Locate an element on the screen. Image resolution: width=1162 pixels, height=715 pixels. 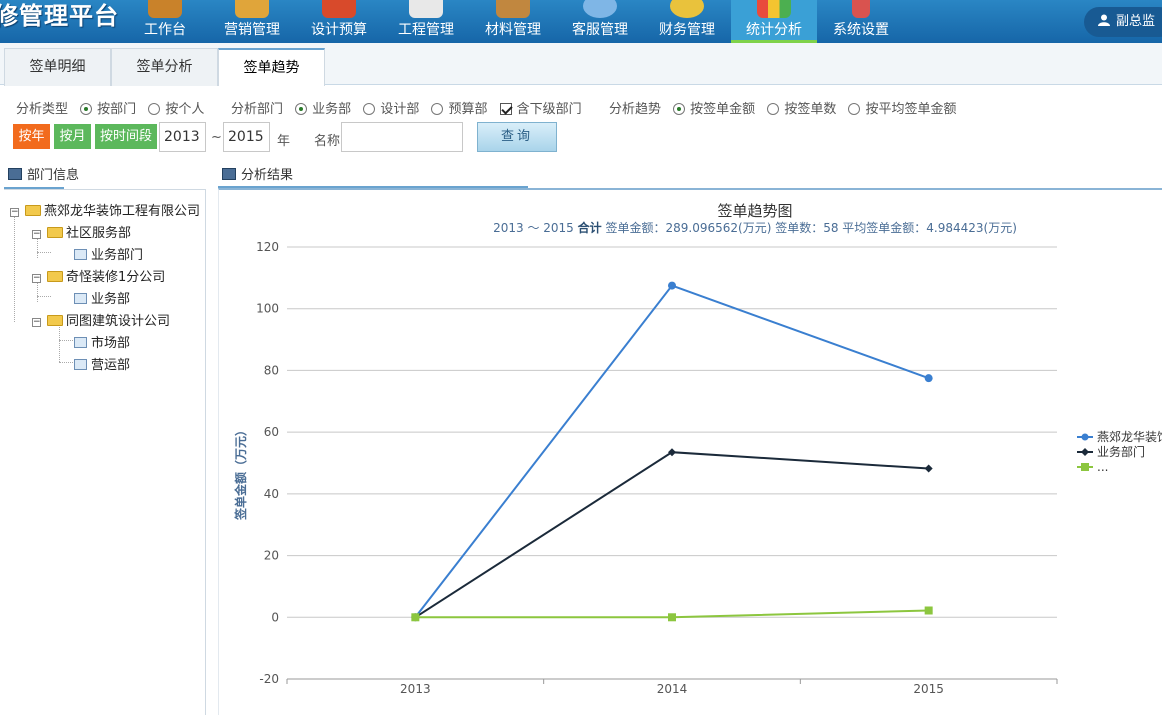
tab-sign-details: 签单明细 is located at coordinates (57, 67).